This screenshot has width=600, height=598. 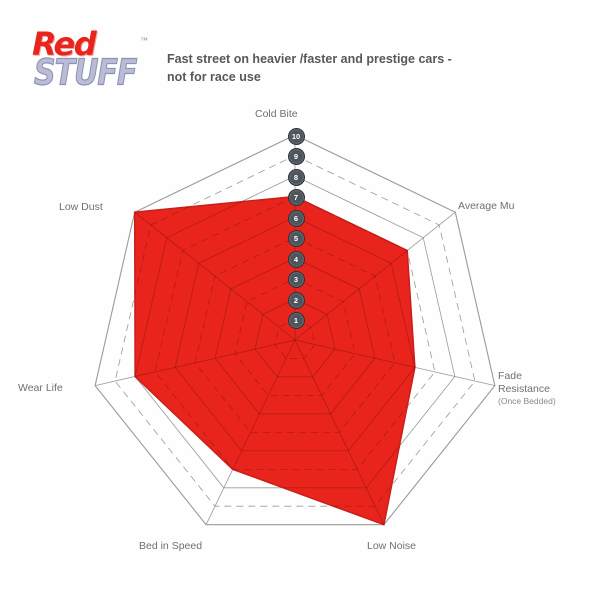 I want to click on axis-label-fade-resistance: Fade Resistance (Once Bedded), so click(x=527, y=388).